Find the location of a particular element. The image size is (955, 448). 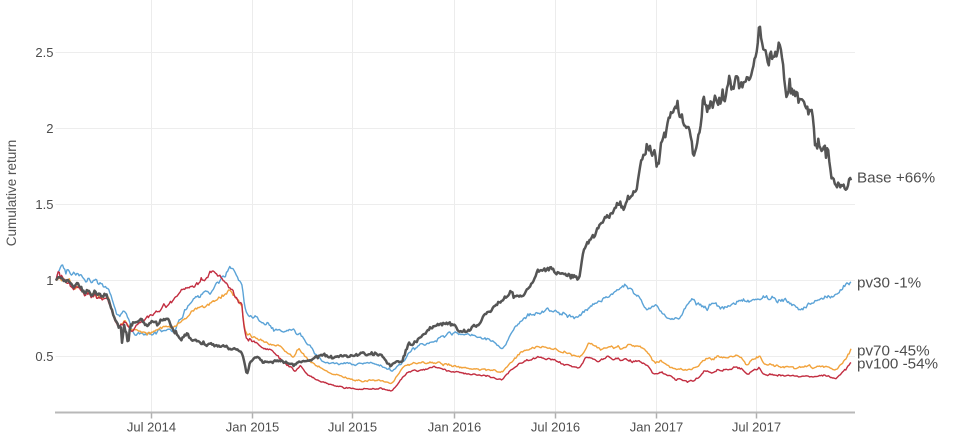

svg-text: Jul 2015 is located at coordinates (352, 427).